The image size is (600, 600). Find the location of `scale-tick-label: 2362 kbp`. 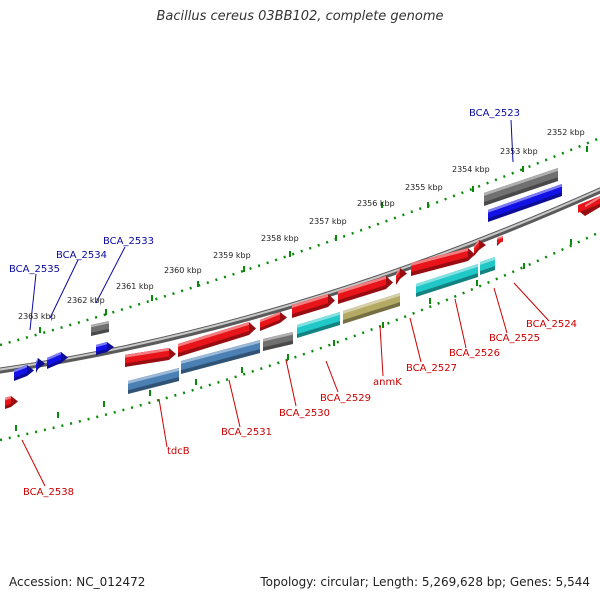

scale-tick-label: 2362 kbp is located at coordinates (86, 300).